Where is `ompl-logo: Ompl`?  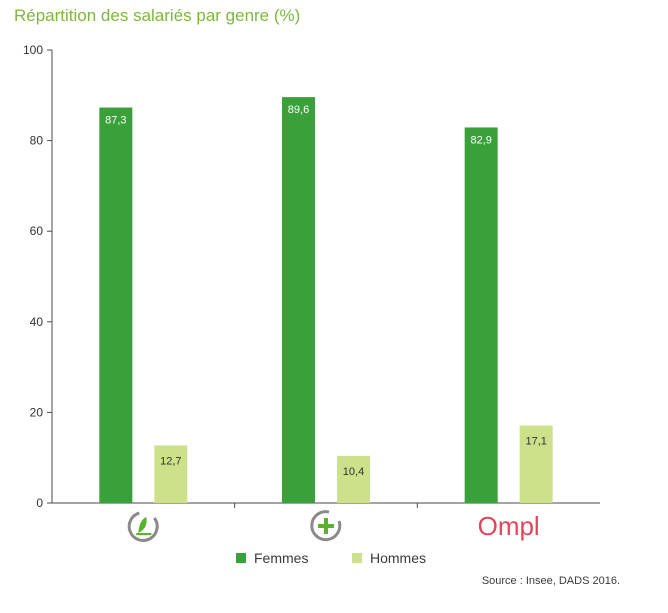 ompl-logo: Ompl is located at coordinates (509, 526).